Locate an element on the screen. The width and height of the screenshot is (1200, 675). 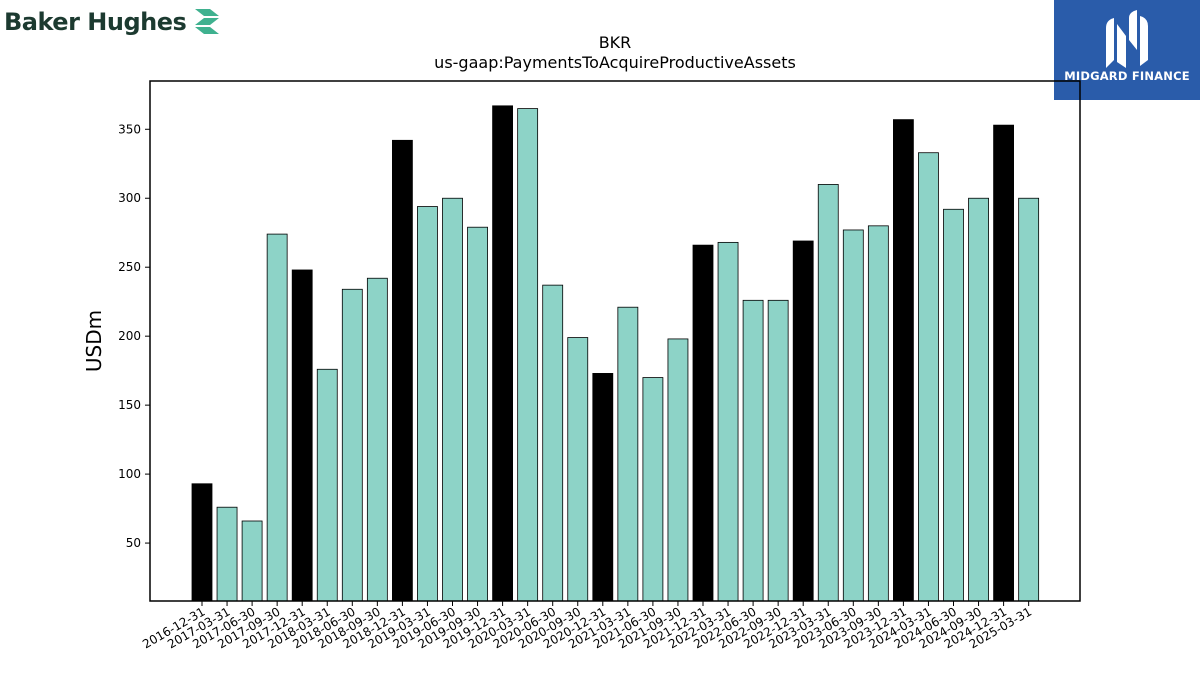
y-axis-label: USDm is located at coordinates (94, 341).